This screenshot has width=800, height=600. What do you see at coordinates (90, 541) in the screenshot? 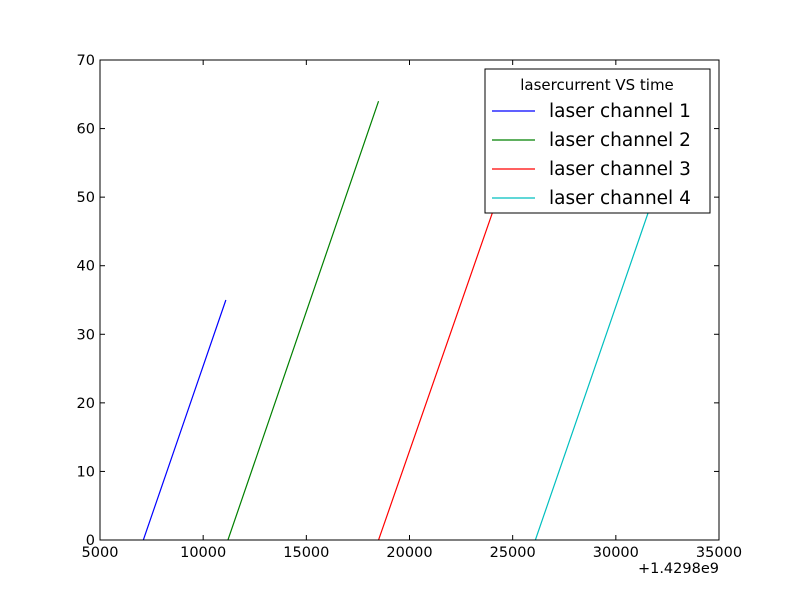
I see `y-tick-label: 0` at bounding box center [90, 541].